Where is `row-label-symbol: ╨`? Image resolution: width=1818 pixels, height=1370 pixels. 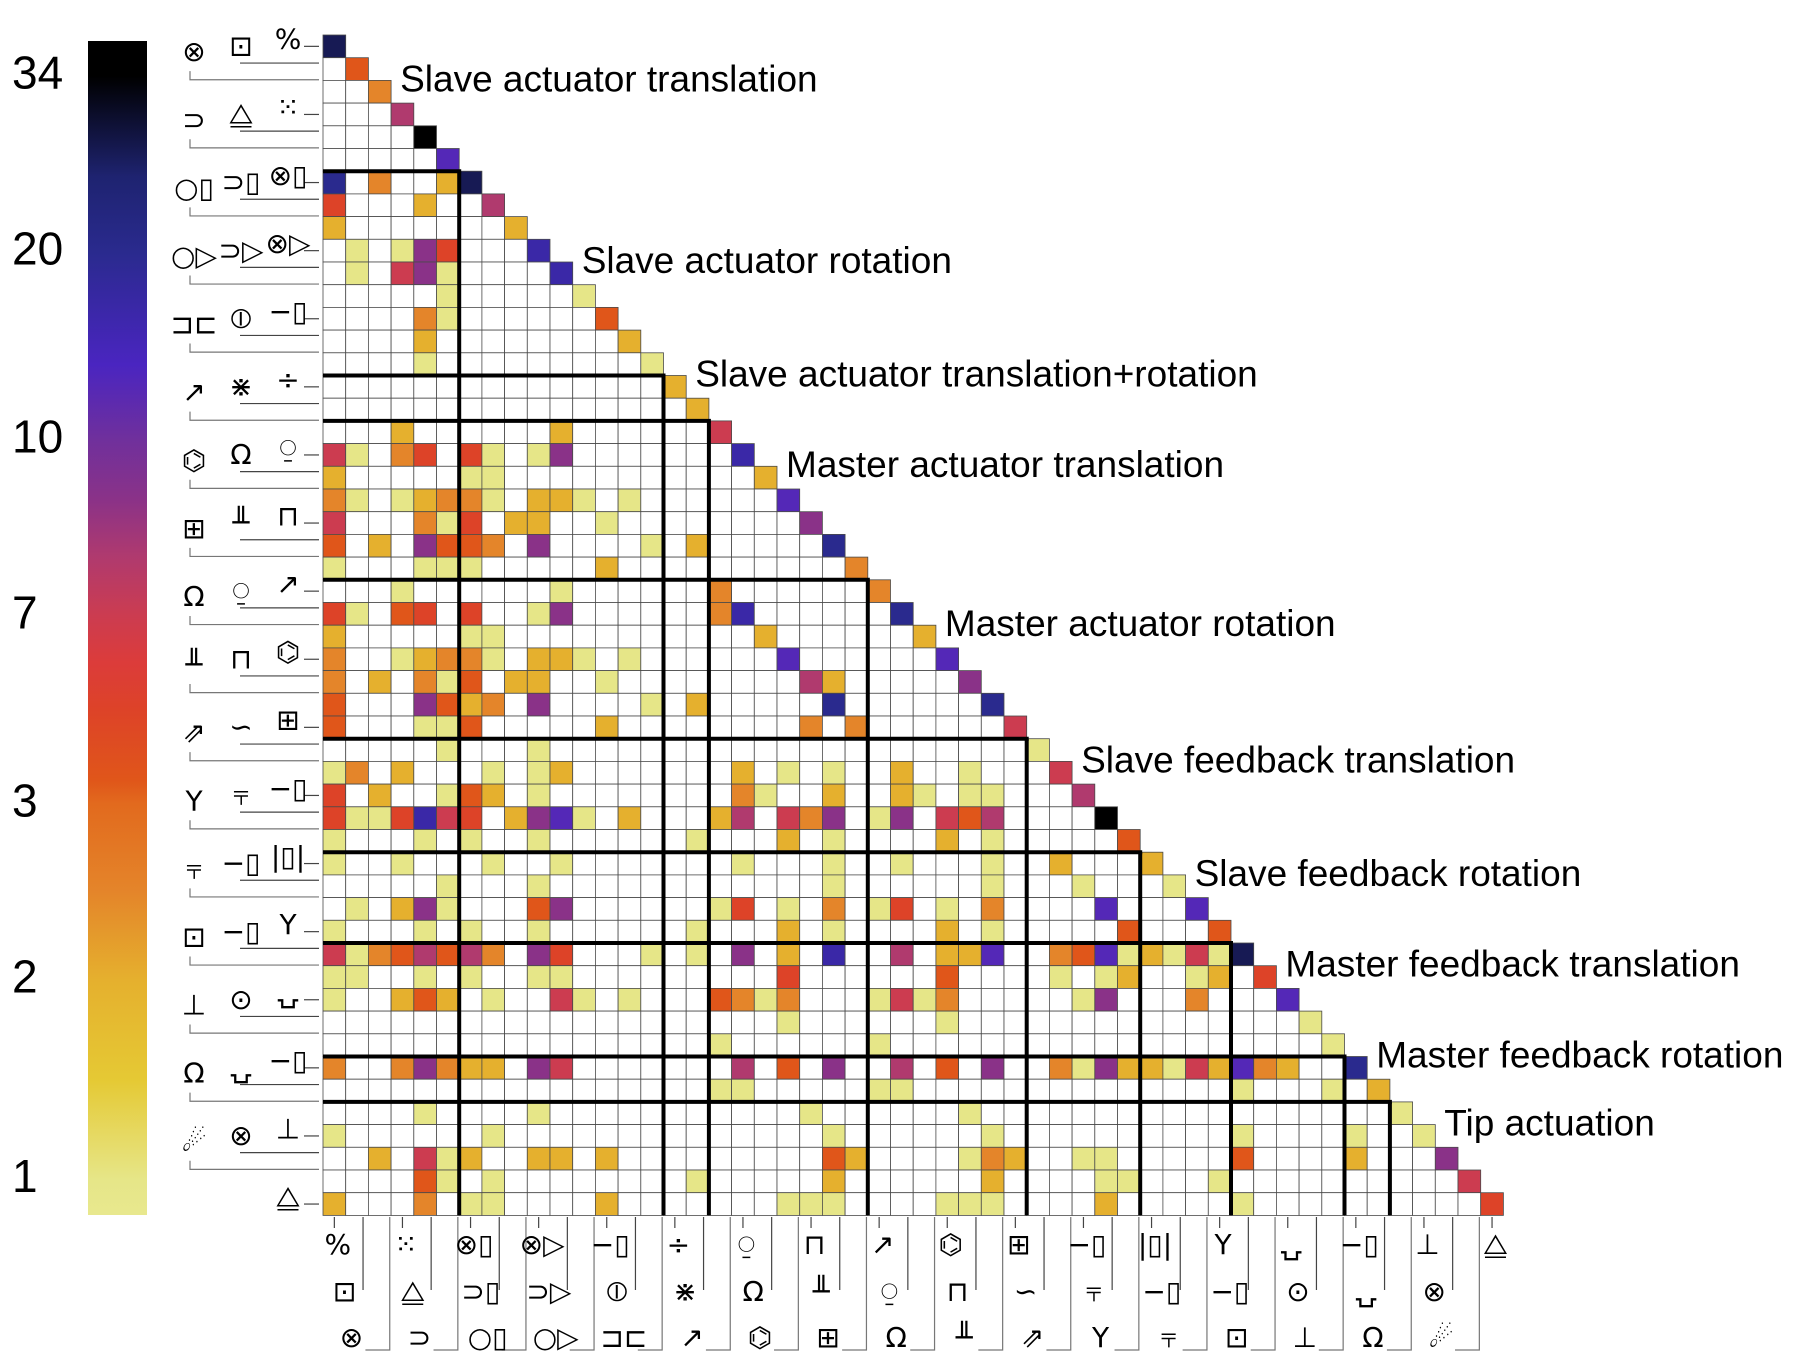
row-label-symbol: ╨ is located at coordinates (194, 664).